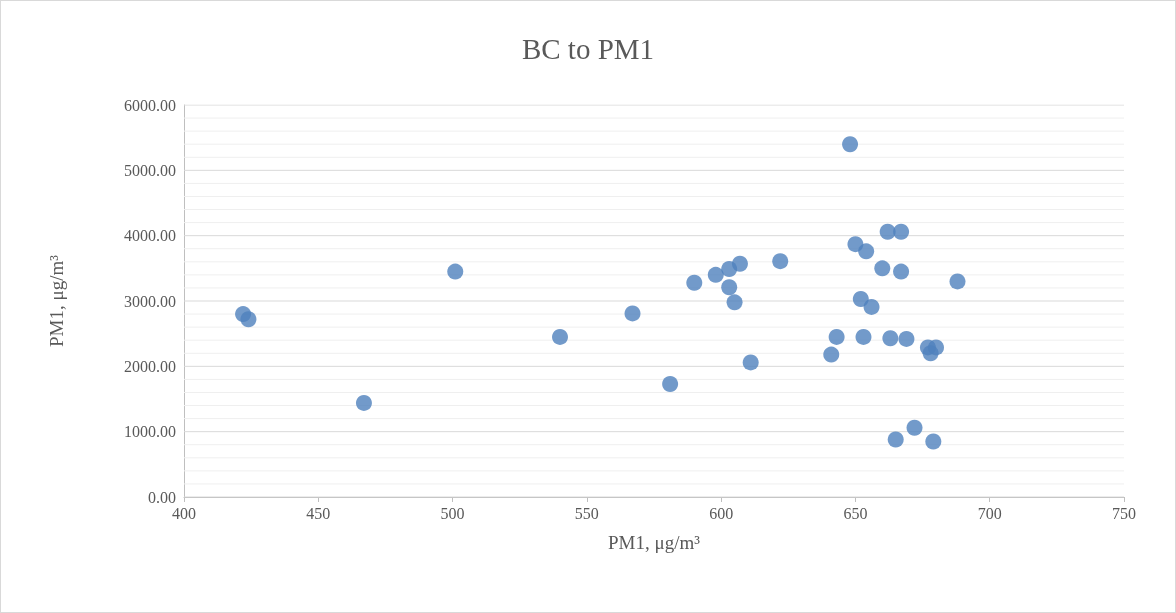 This screenshot has height=613, width=1176. I want to click on x-tick-label: 550, so click(586, 513).